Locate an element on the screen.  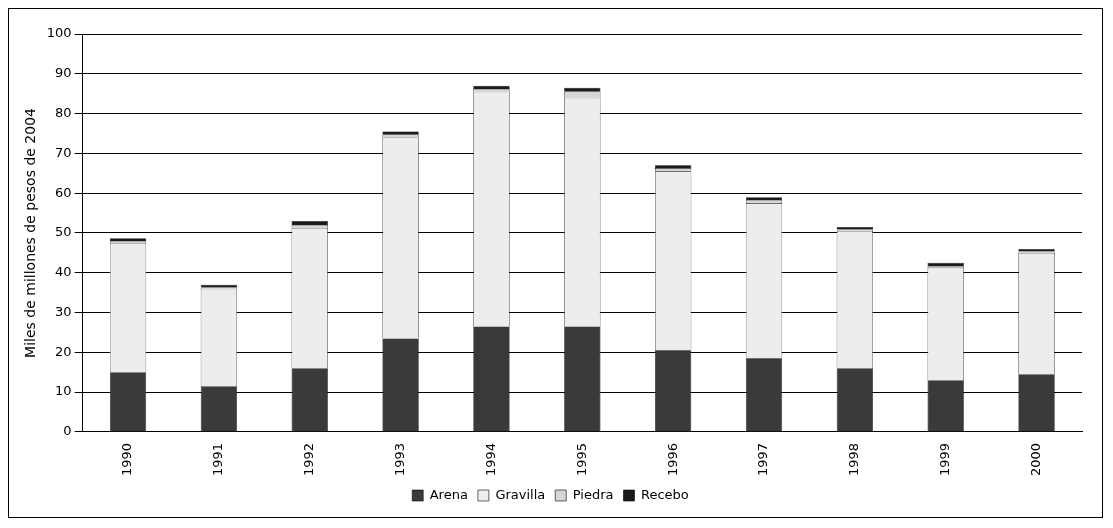
y-tick-label: 70 is located at coordinates (63, 152).